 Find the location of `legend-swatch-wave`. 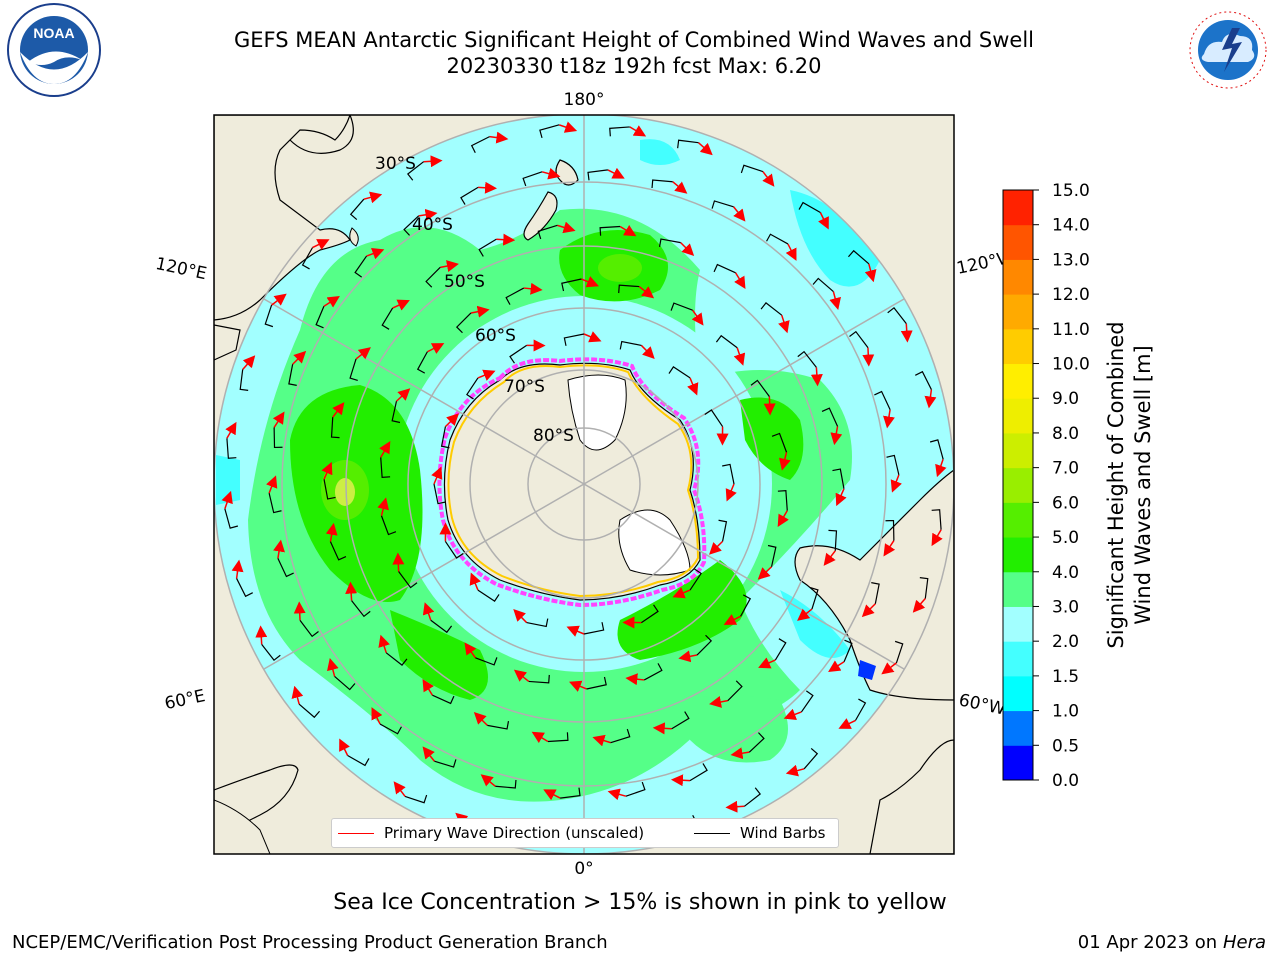

legend-swatch-wave is located at coordinates (356, 833).